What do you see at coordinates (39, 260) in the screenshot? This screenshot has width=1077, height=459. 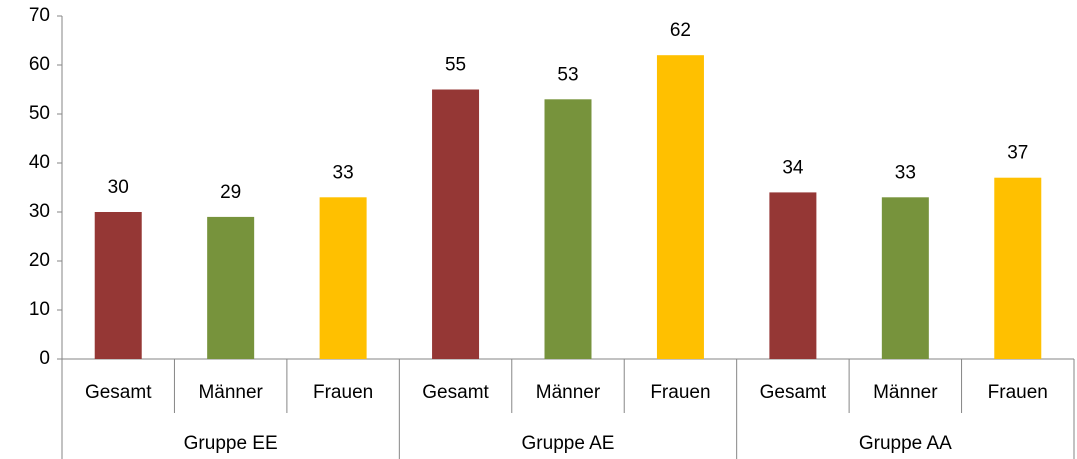 I see `y-tick-label: 20` at bounding box center [39, 260].